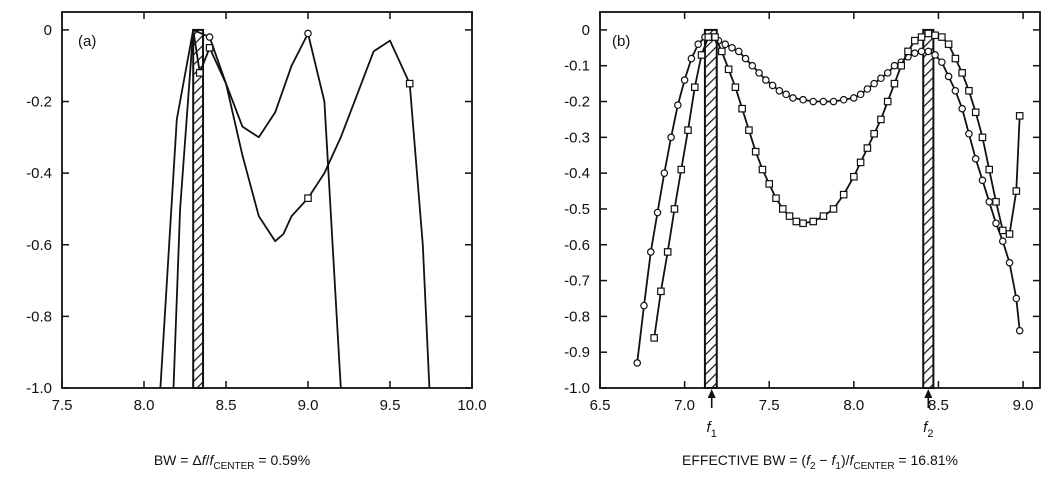 The height and width of the screenshot is (480, 1046). I want to click on x-tick-label: 8.0, so click(144, 405).